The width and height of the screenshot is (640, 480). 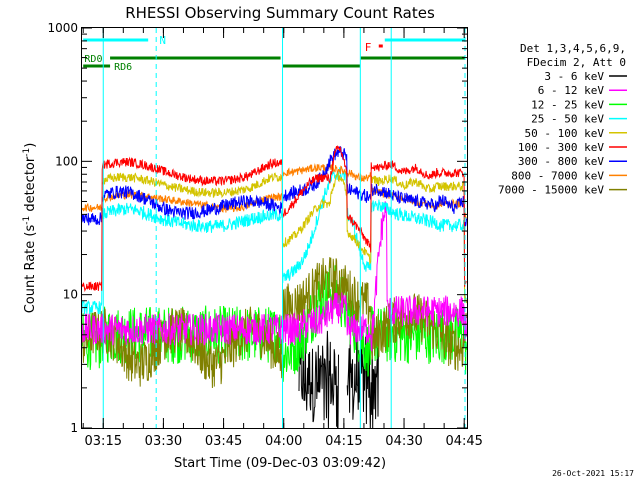 I want to click on y-label-part-3: ), so click(x=30, y=145).